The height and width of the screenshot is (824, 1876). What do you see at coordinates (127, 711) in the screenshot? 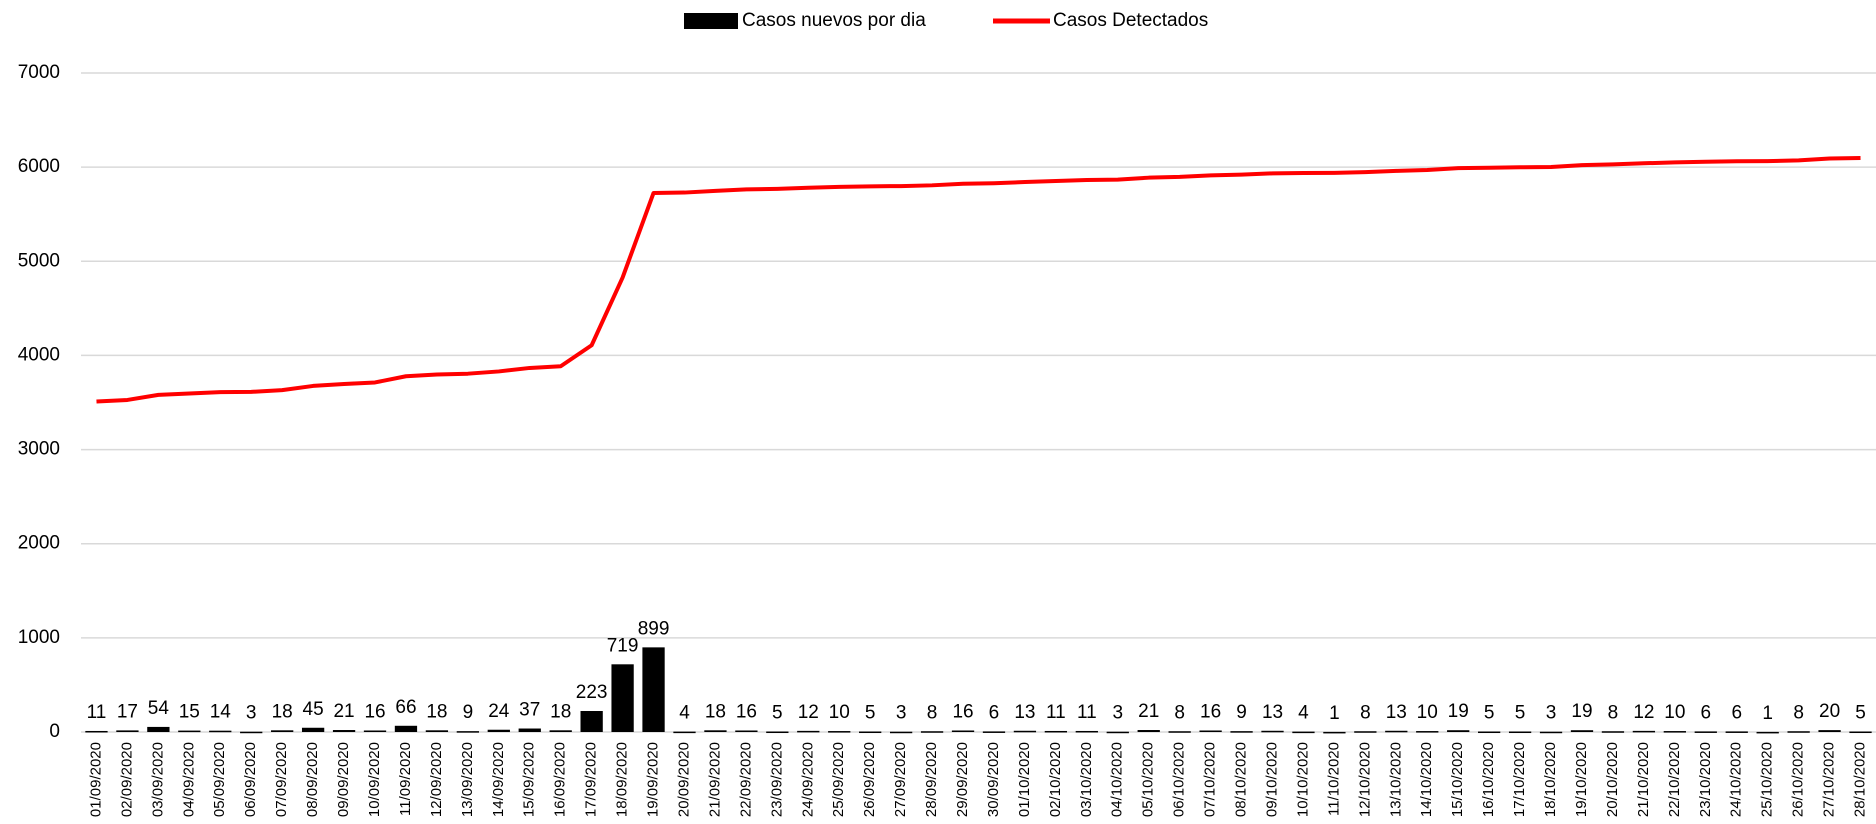
I see `data-label: 17` at bounding box center [127, 711].